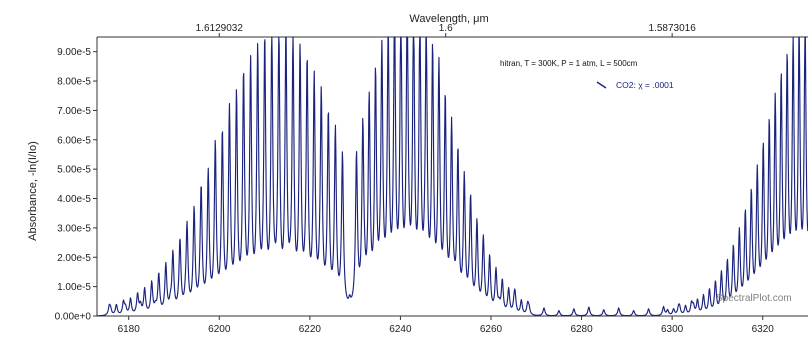 The image size is (808, 343). Describe the element at coordinates (74, 170) in the screenshot. I see `y-tick-label: 5.00e-5` at that location.